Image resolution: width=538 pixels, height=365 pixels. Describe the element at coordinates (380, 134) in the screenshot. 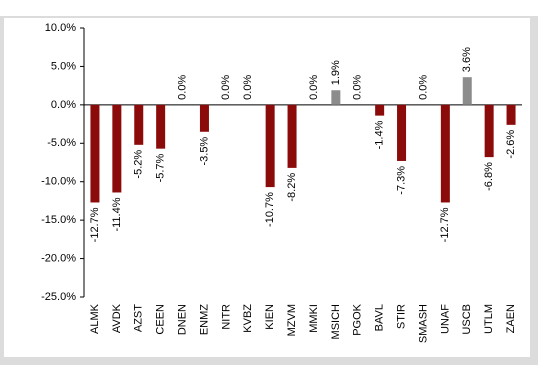

I see `value-label: -1.4%` at that location.